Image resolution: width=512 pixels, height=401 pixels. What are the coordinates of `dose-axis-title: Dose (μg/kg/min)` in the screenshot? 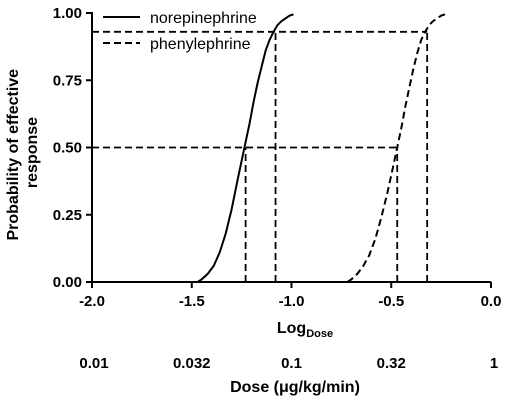 It's located at (295, 387).